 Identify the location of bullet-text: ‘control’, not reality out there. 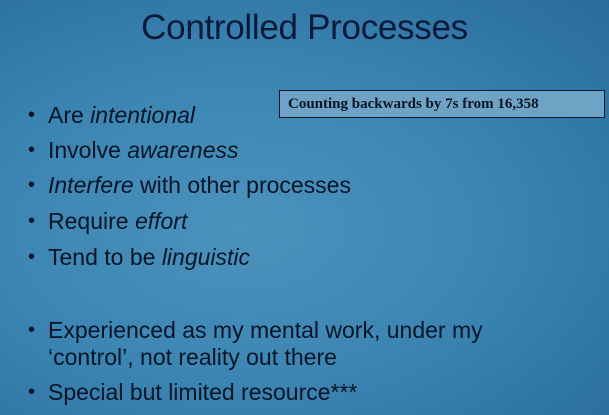
(192, 357).